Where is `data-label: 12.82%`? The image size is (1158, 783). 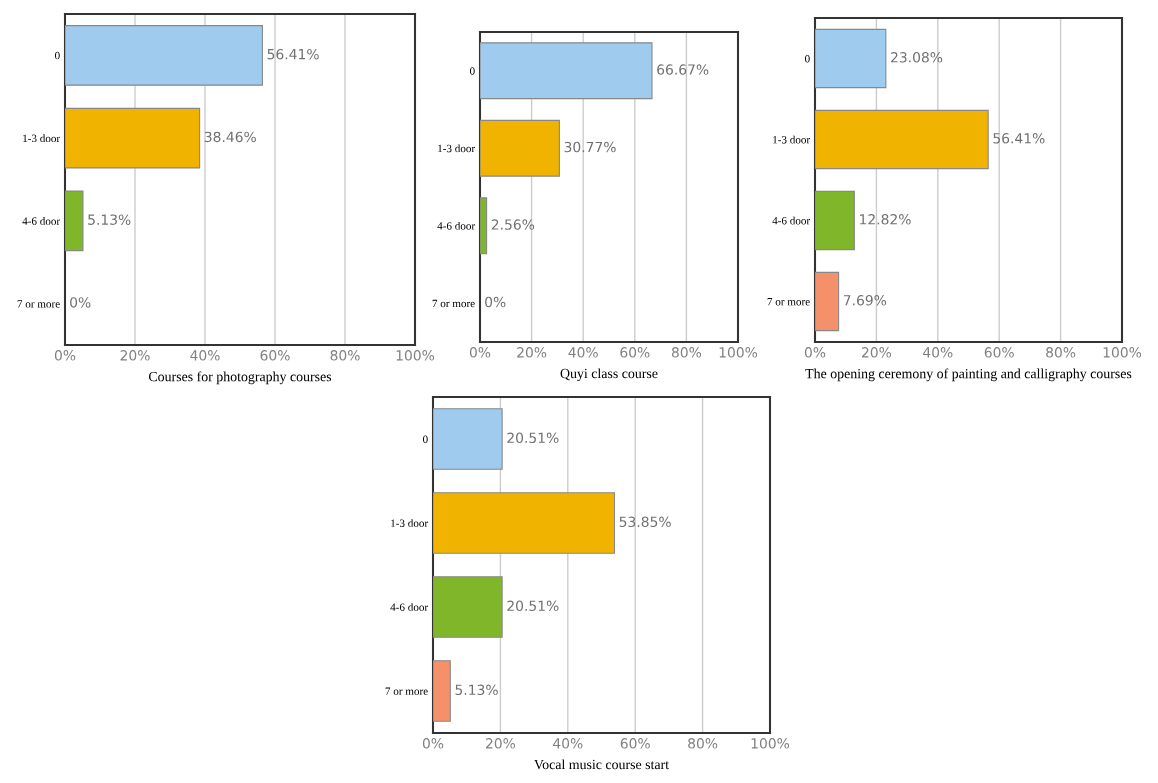 data-label: 12.82% is located at coordinates (885, 219).